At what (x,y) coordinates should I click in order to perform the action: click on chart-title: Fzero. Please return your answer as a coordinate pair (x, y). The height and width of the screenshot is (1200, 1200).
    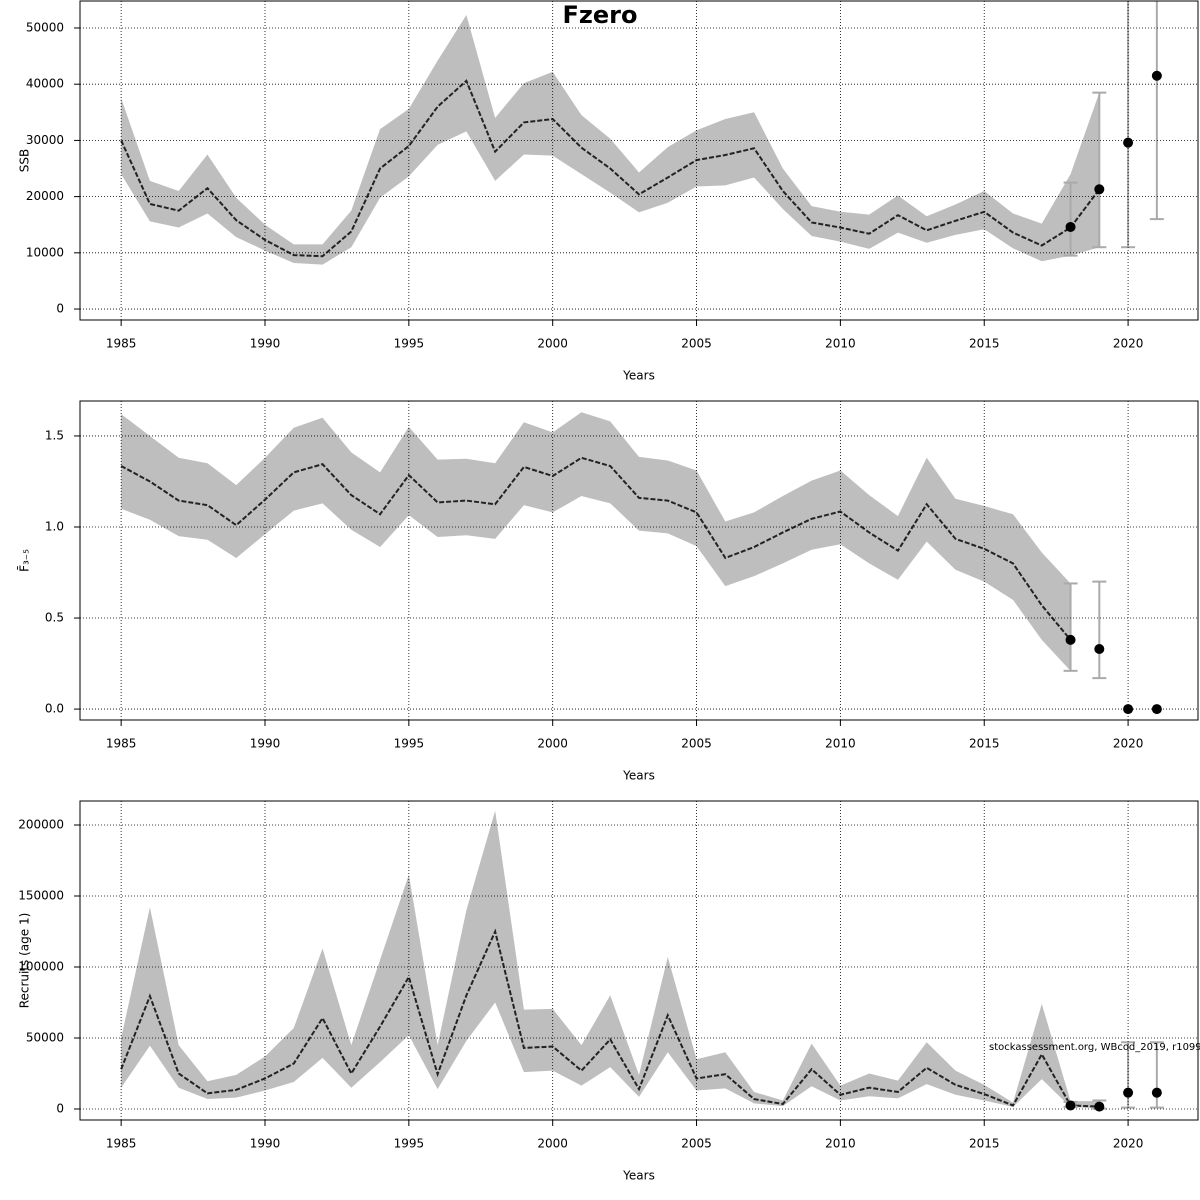
    Looking at the image, I should click on (600, 15).